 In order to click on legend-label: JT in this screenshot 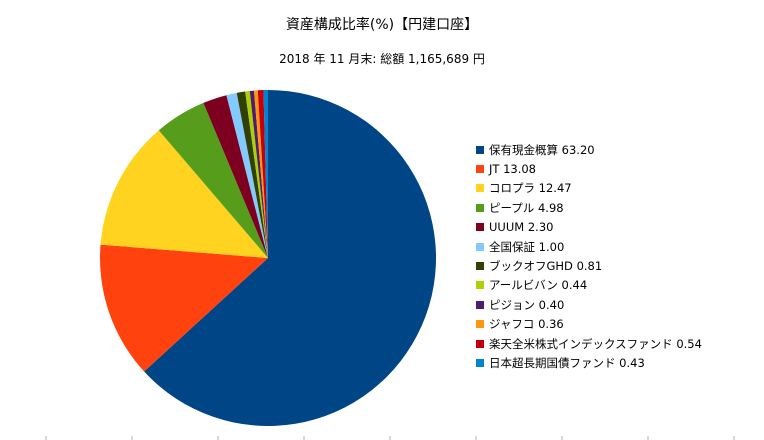, I will do `click(494, 169)`.